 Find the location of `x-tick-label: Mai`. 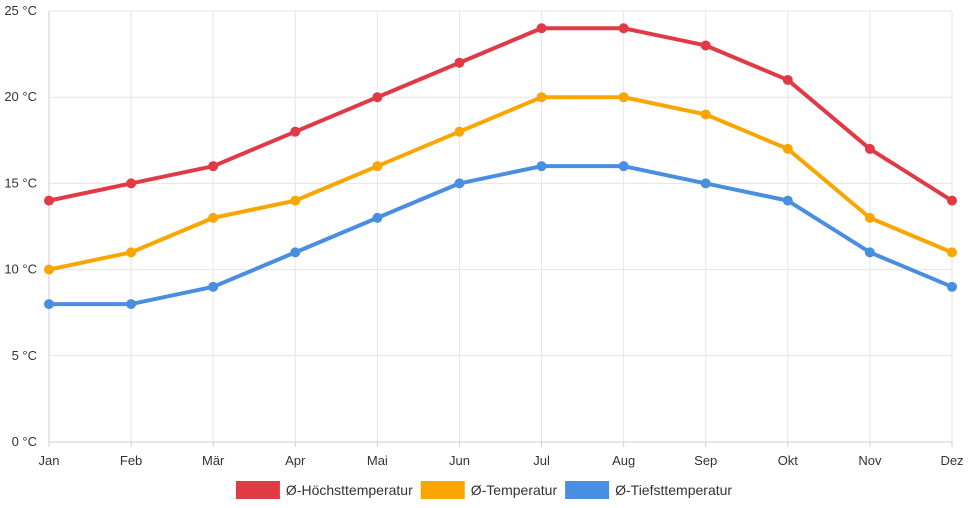

x-tick-label: Mai is located at coordinates (377, 460).